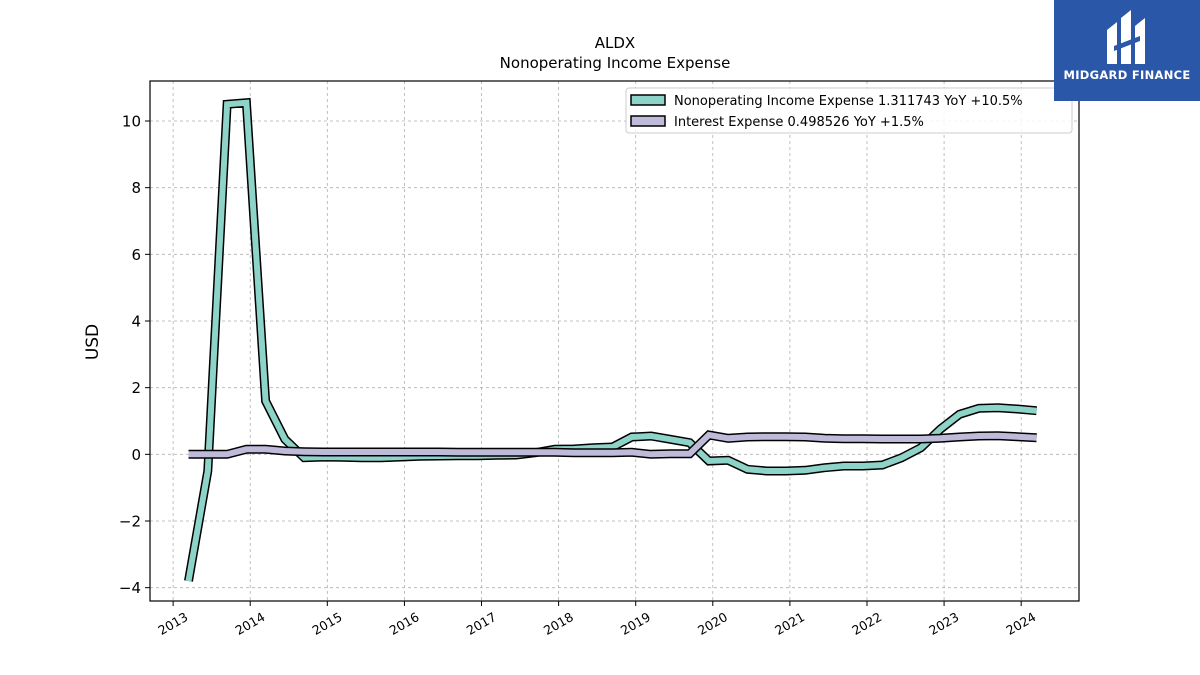 The height and width of the screenshot is (675, 1200). Describe the element at coordinates (1127, 75) in the screenshot. I see `logo-text: MIDGARD FINANCE` at that location.